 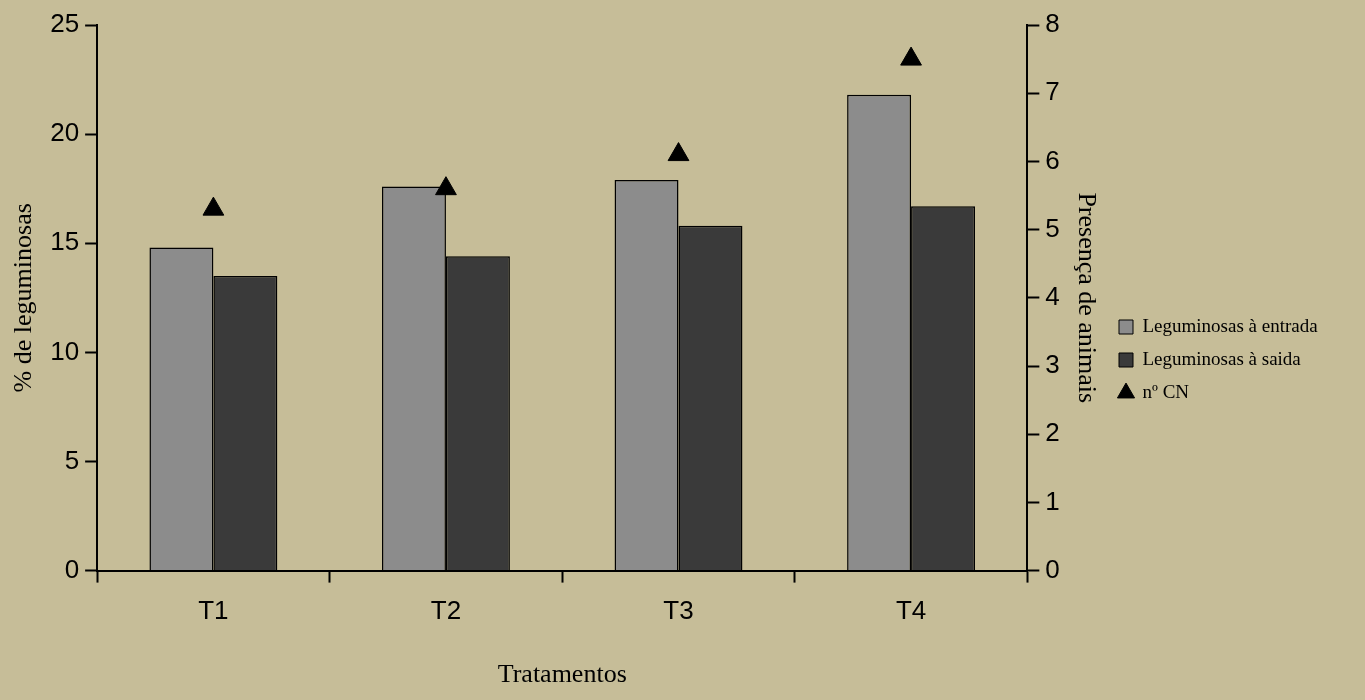 What do you see at coordinates (65, 350) in the screenshot?
I see `y-tick-label: 10` at bounding box center [65, 350].